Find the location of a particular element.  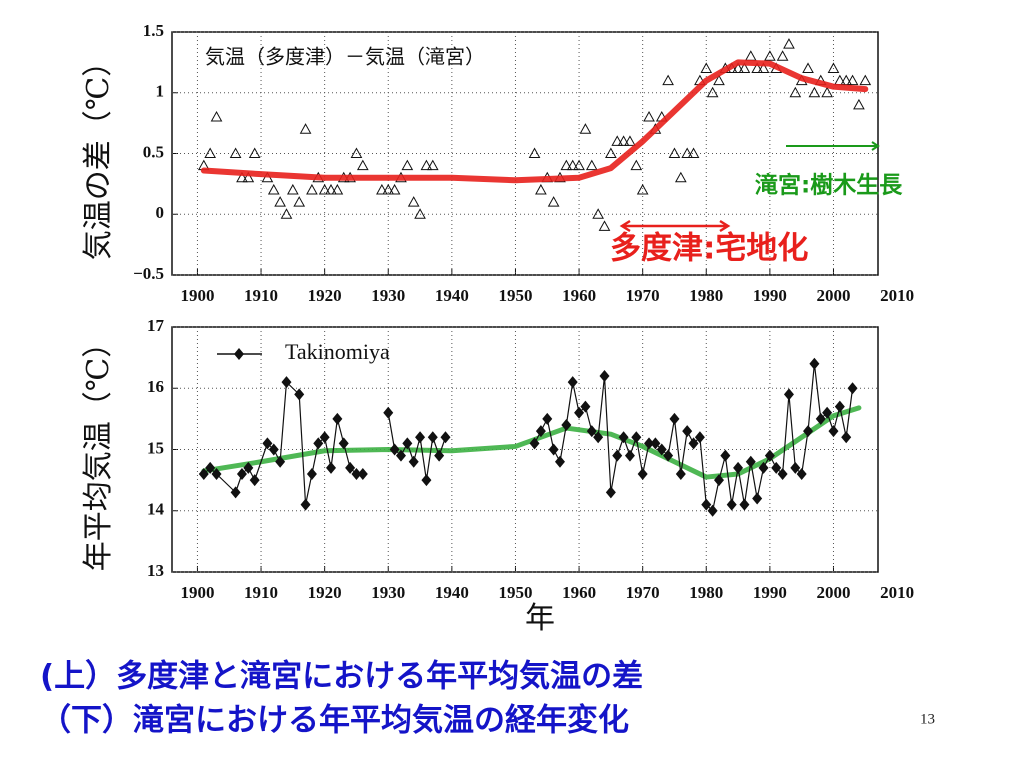

x-tick-label: 1960 is located at coordinates (579, 295).